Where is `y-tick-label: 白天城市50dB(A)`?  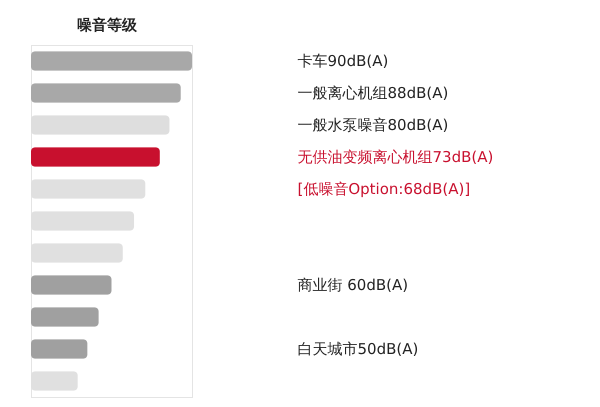 y-tick-label: 白天城市50dB(A) is located at coordinates (358, 349).